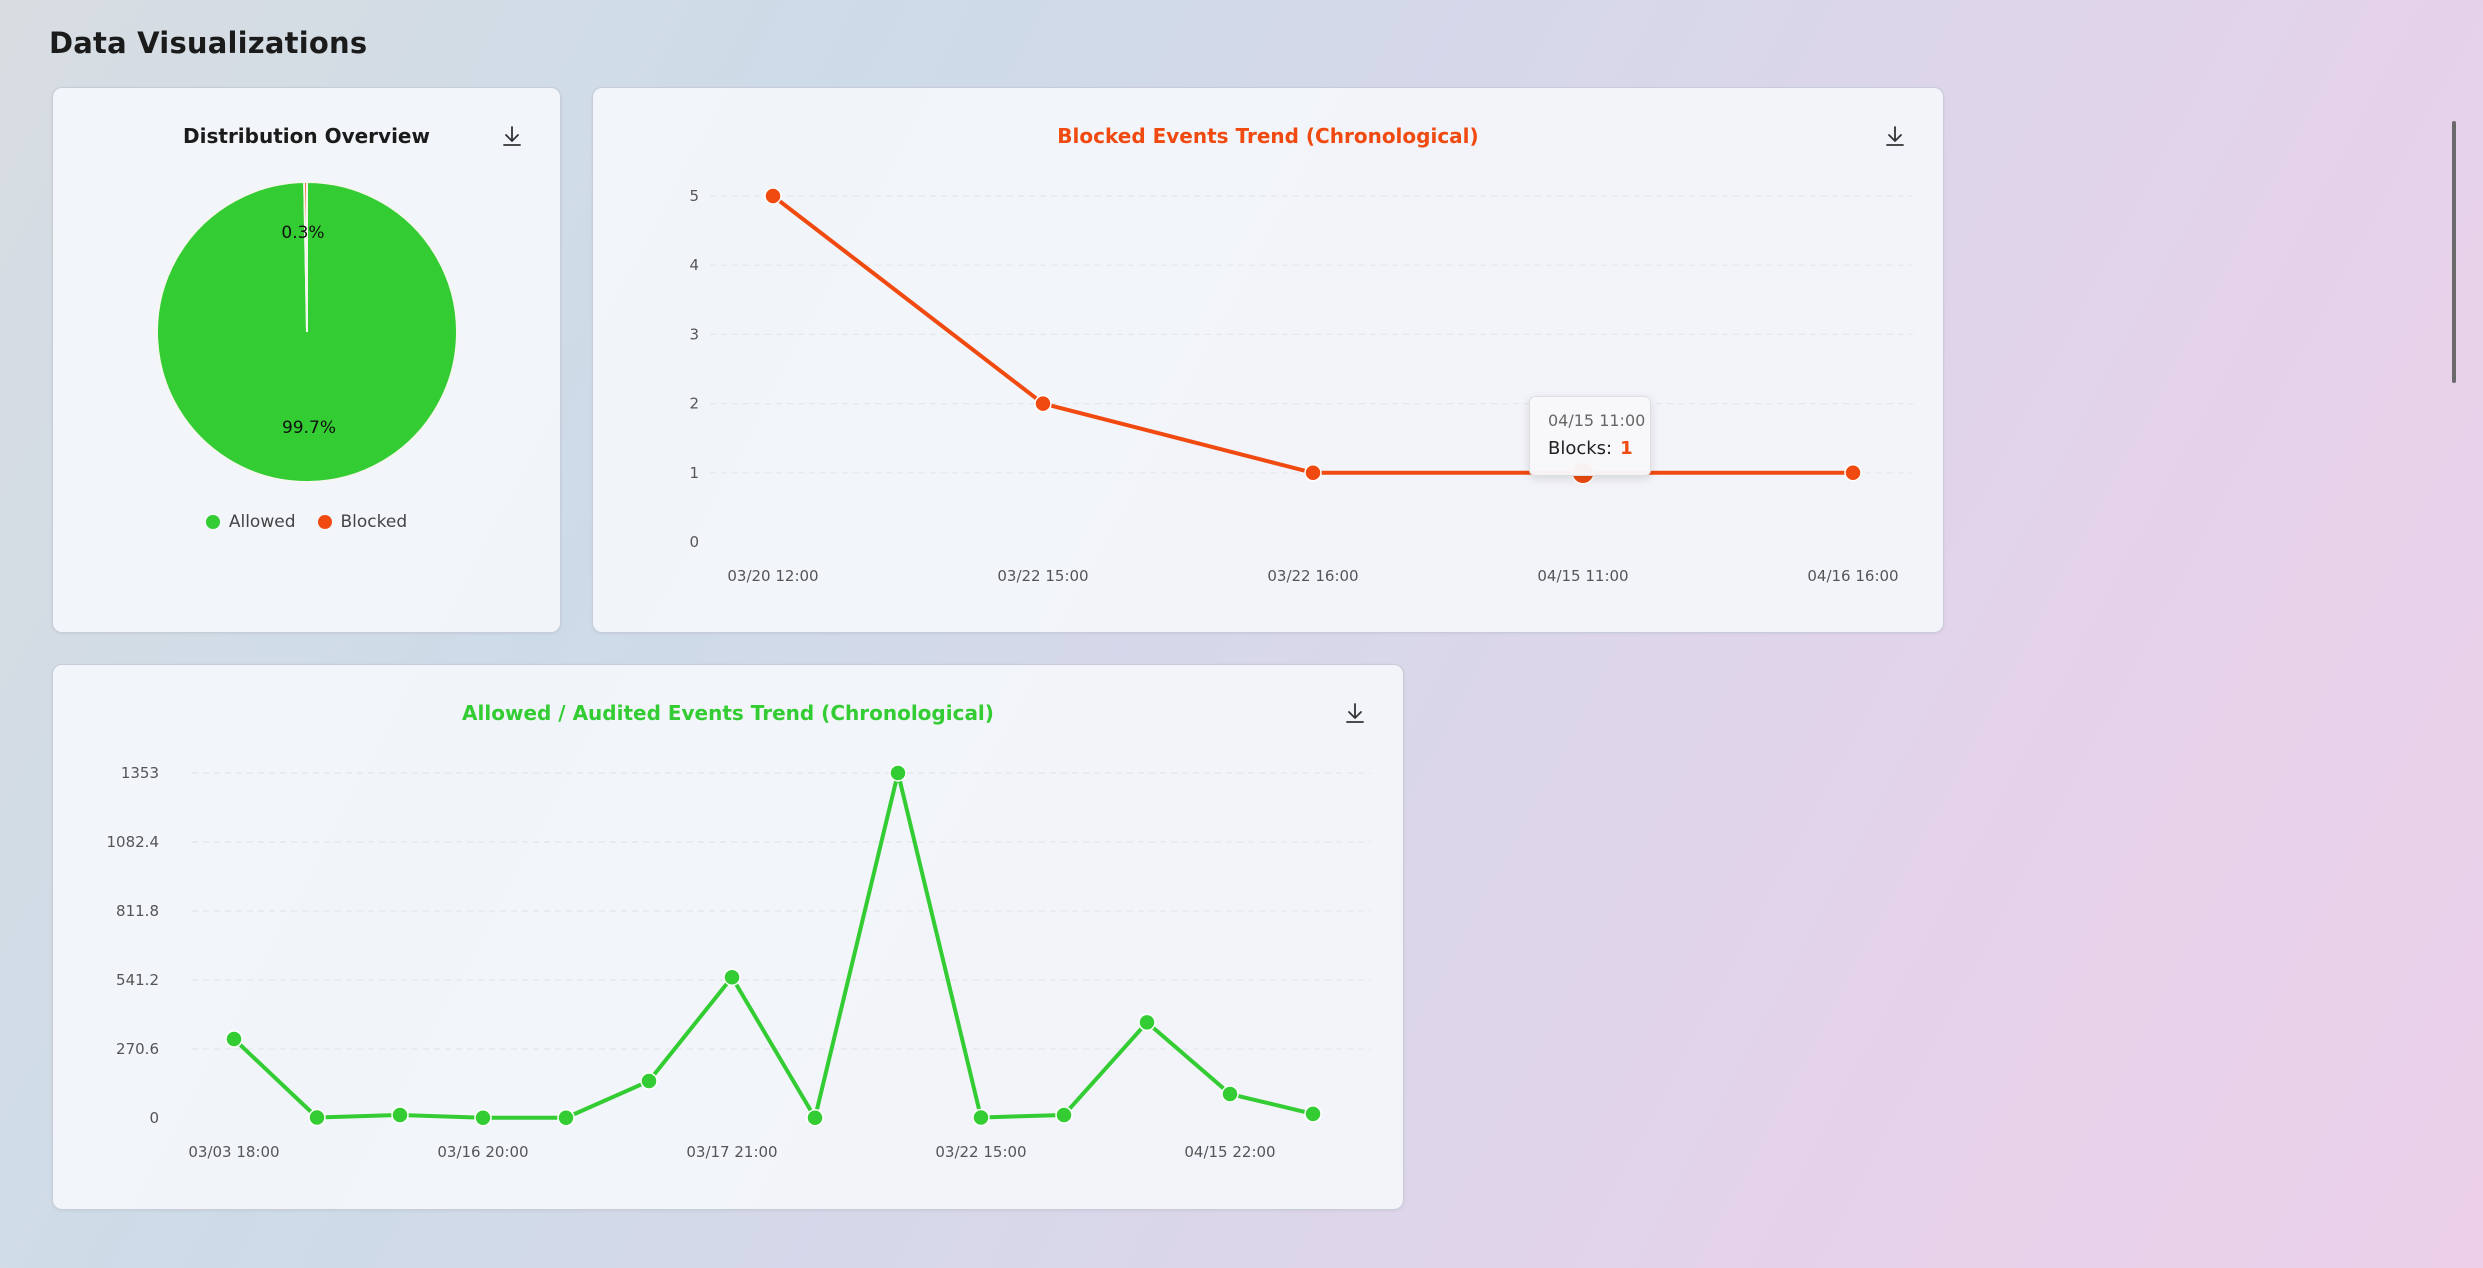 The image size is (2483, 1268). I want to click on blocked-y-tick-label: 4, so click(694, 265).